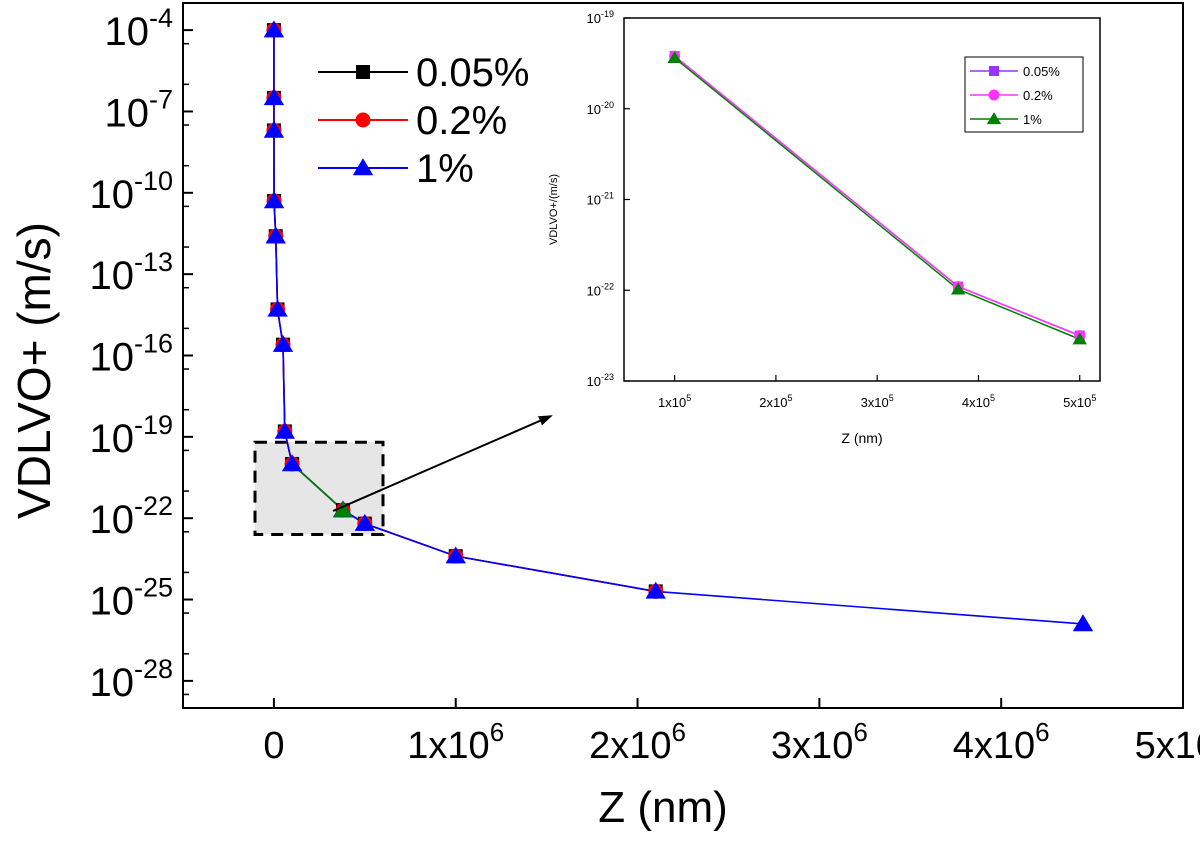 The width and height of the screenshot is (1200, 842). Describe the element at coordinates (1038, 95) in the screenshot. I see `inset-legend-label-1: 0.2%` at that location.